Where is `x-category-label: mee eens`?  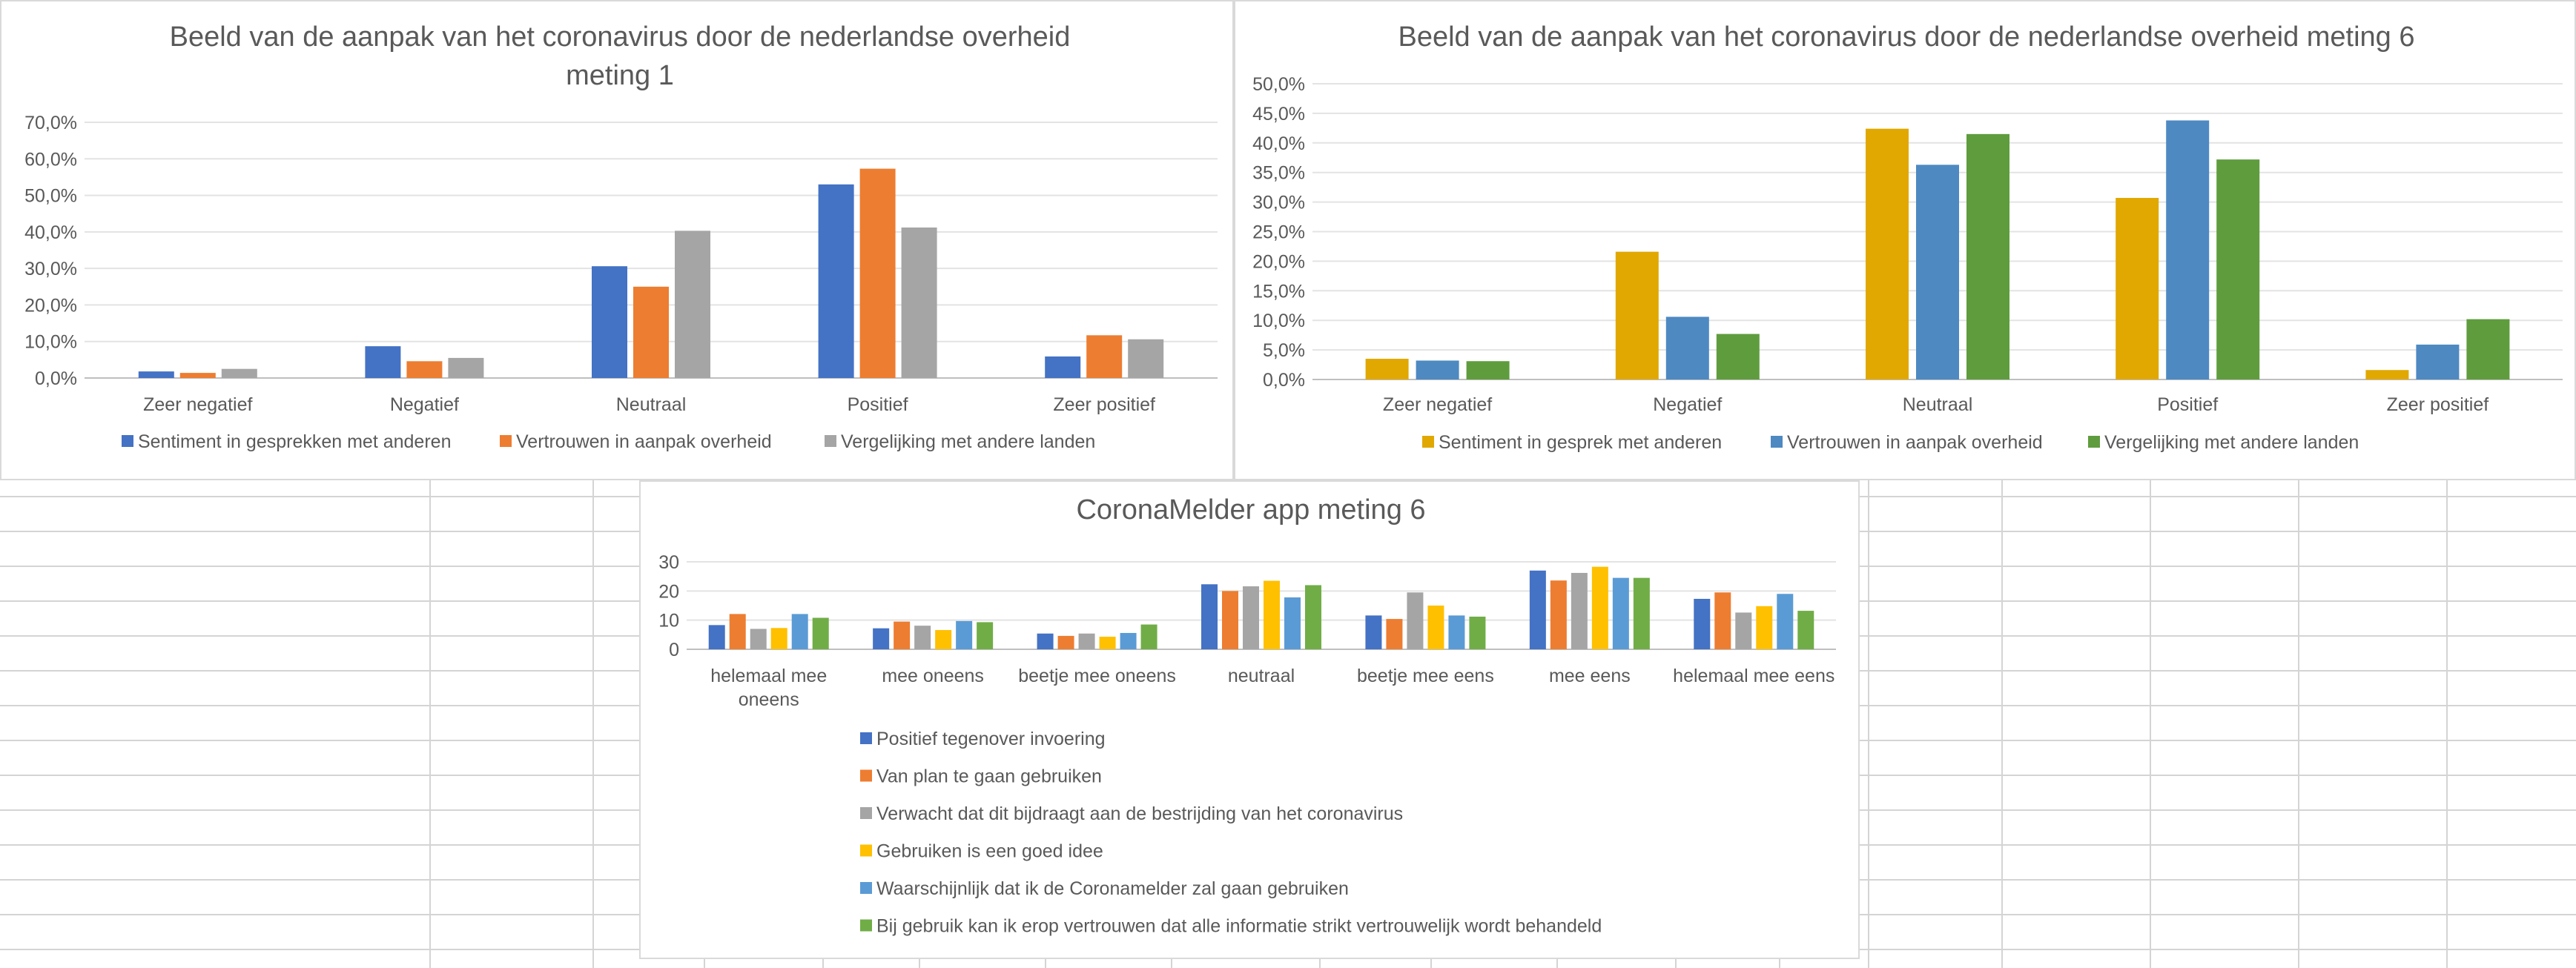
x-category-label: mee eens is located at coordinates (1590, 676).